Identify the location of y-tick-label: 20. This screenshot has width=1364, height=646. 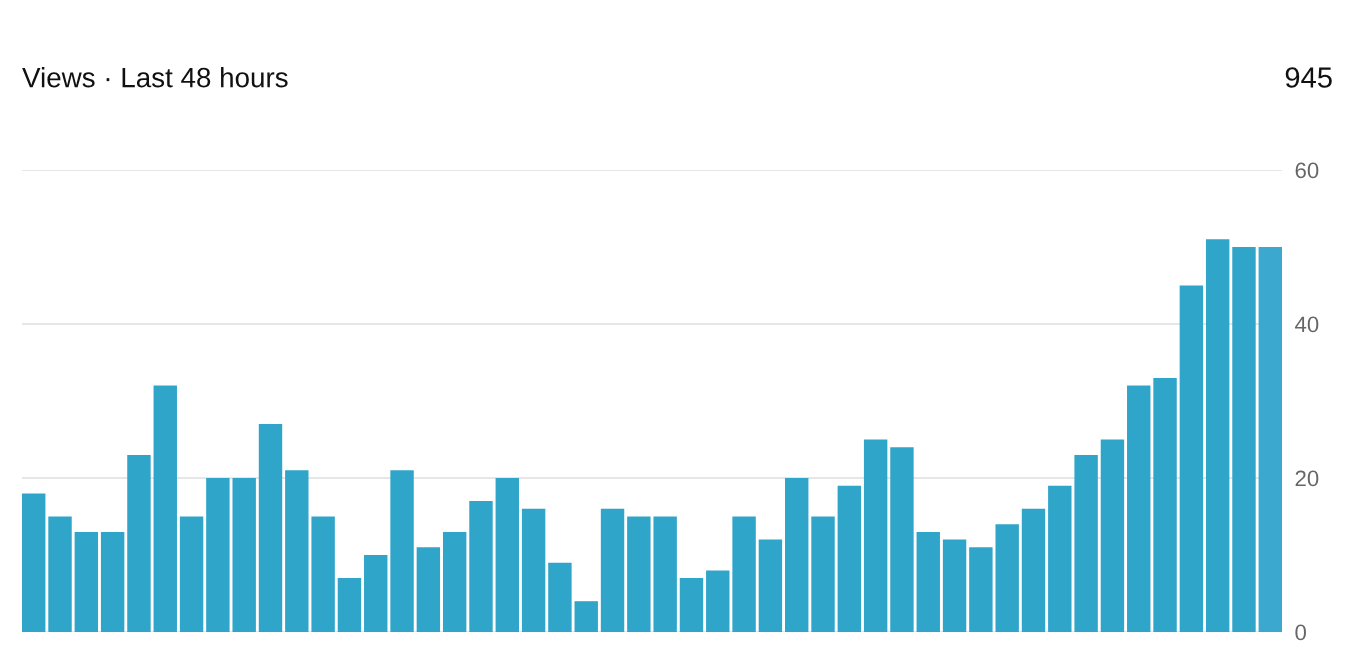
(1307, 478).